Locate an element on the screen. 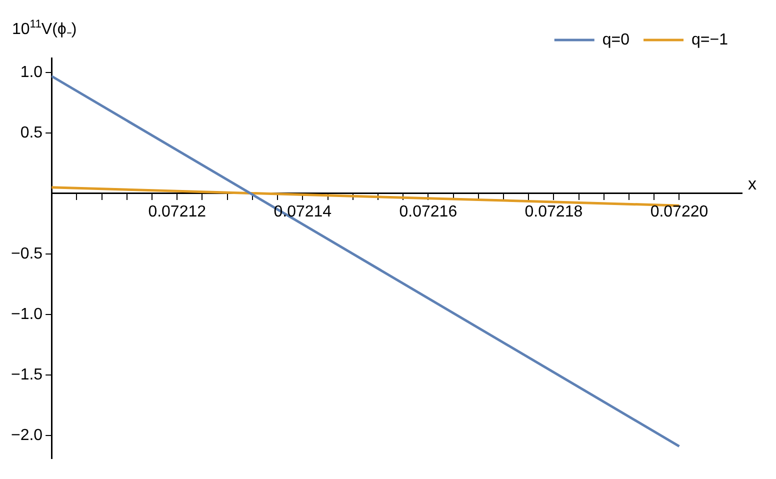 The image size is (776, 479). legend-label: q=0 is located at coordinates (616, 39).